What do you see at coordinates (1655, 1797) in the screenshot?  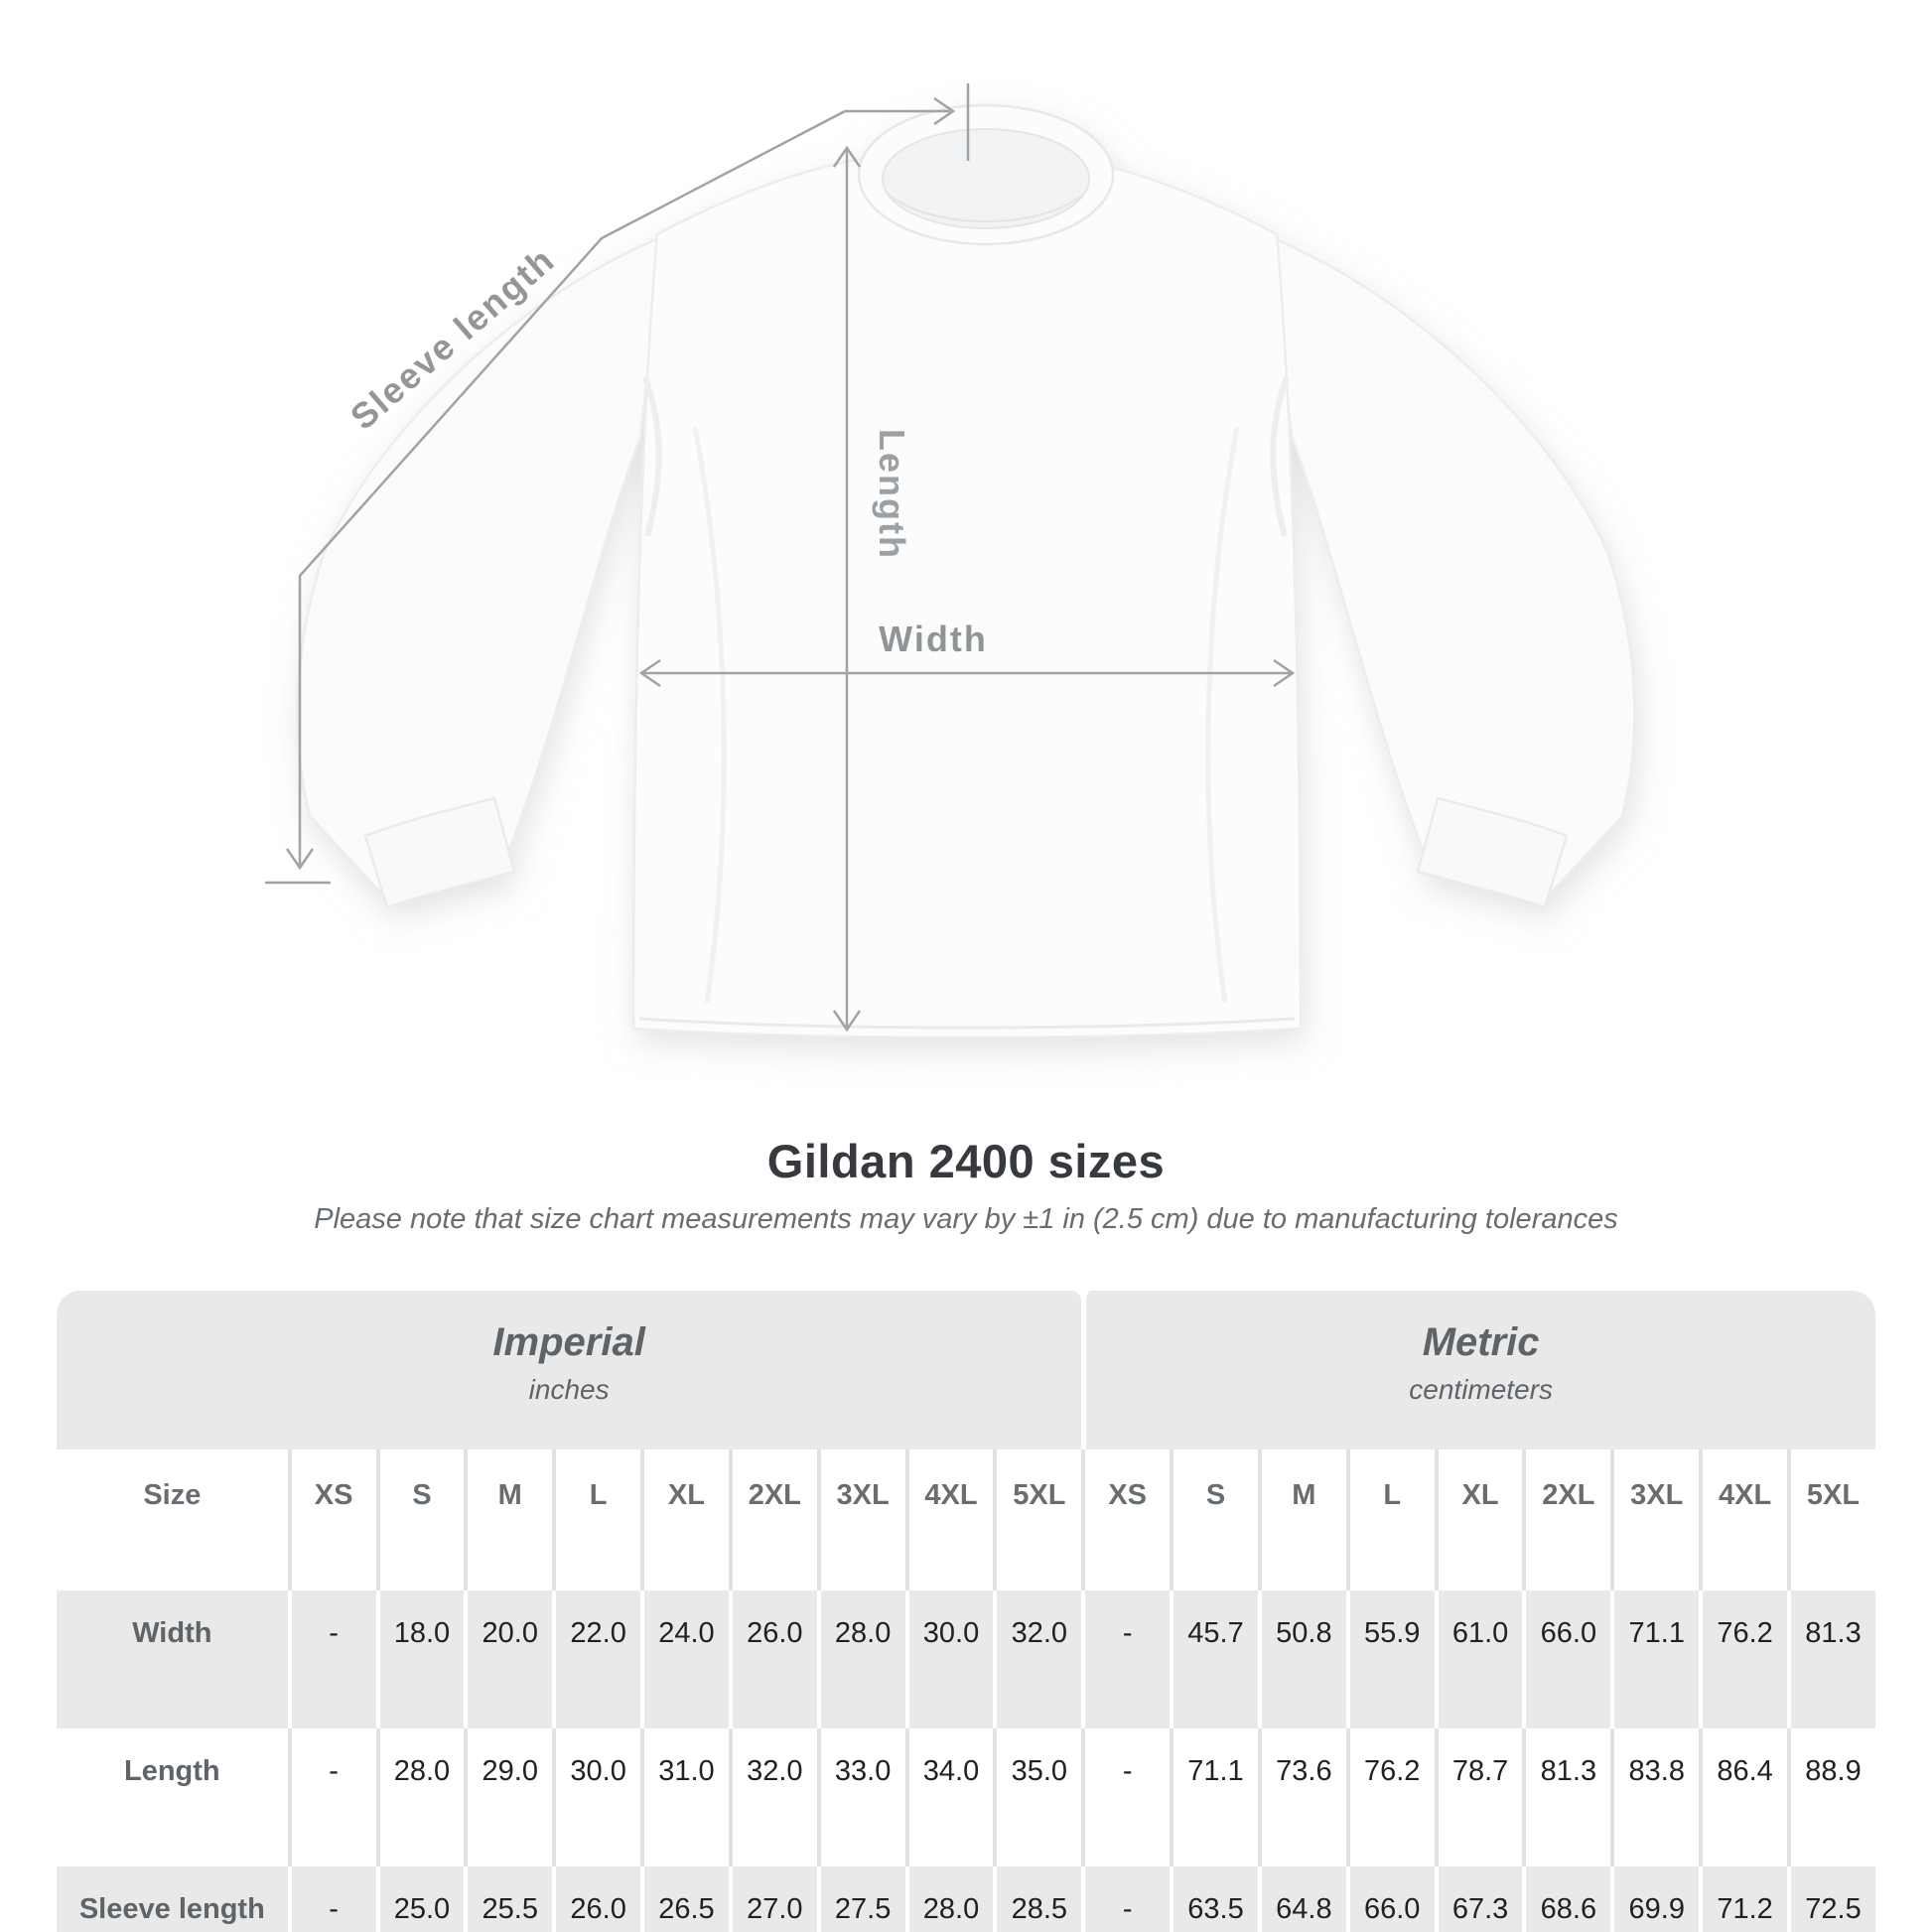 I see `measurement-cell: 83.8` at bounding box center [1655, 1797].